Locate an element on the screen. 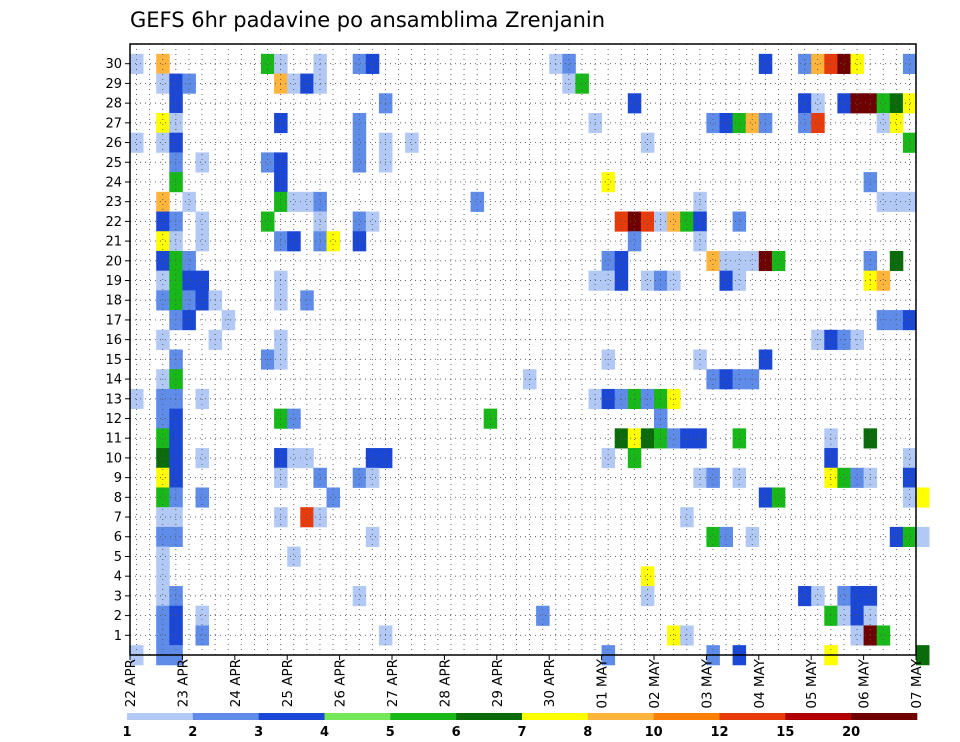  x-tick-label: 24 APR is located at coordinates (236, 683).